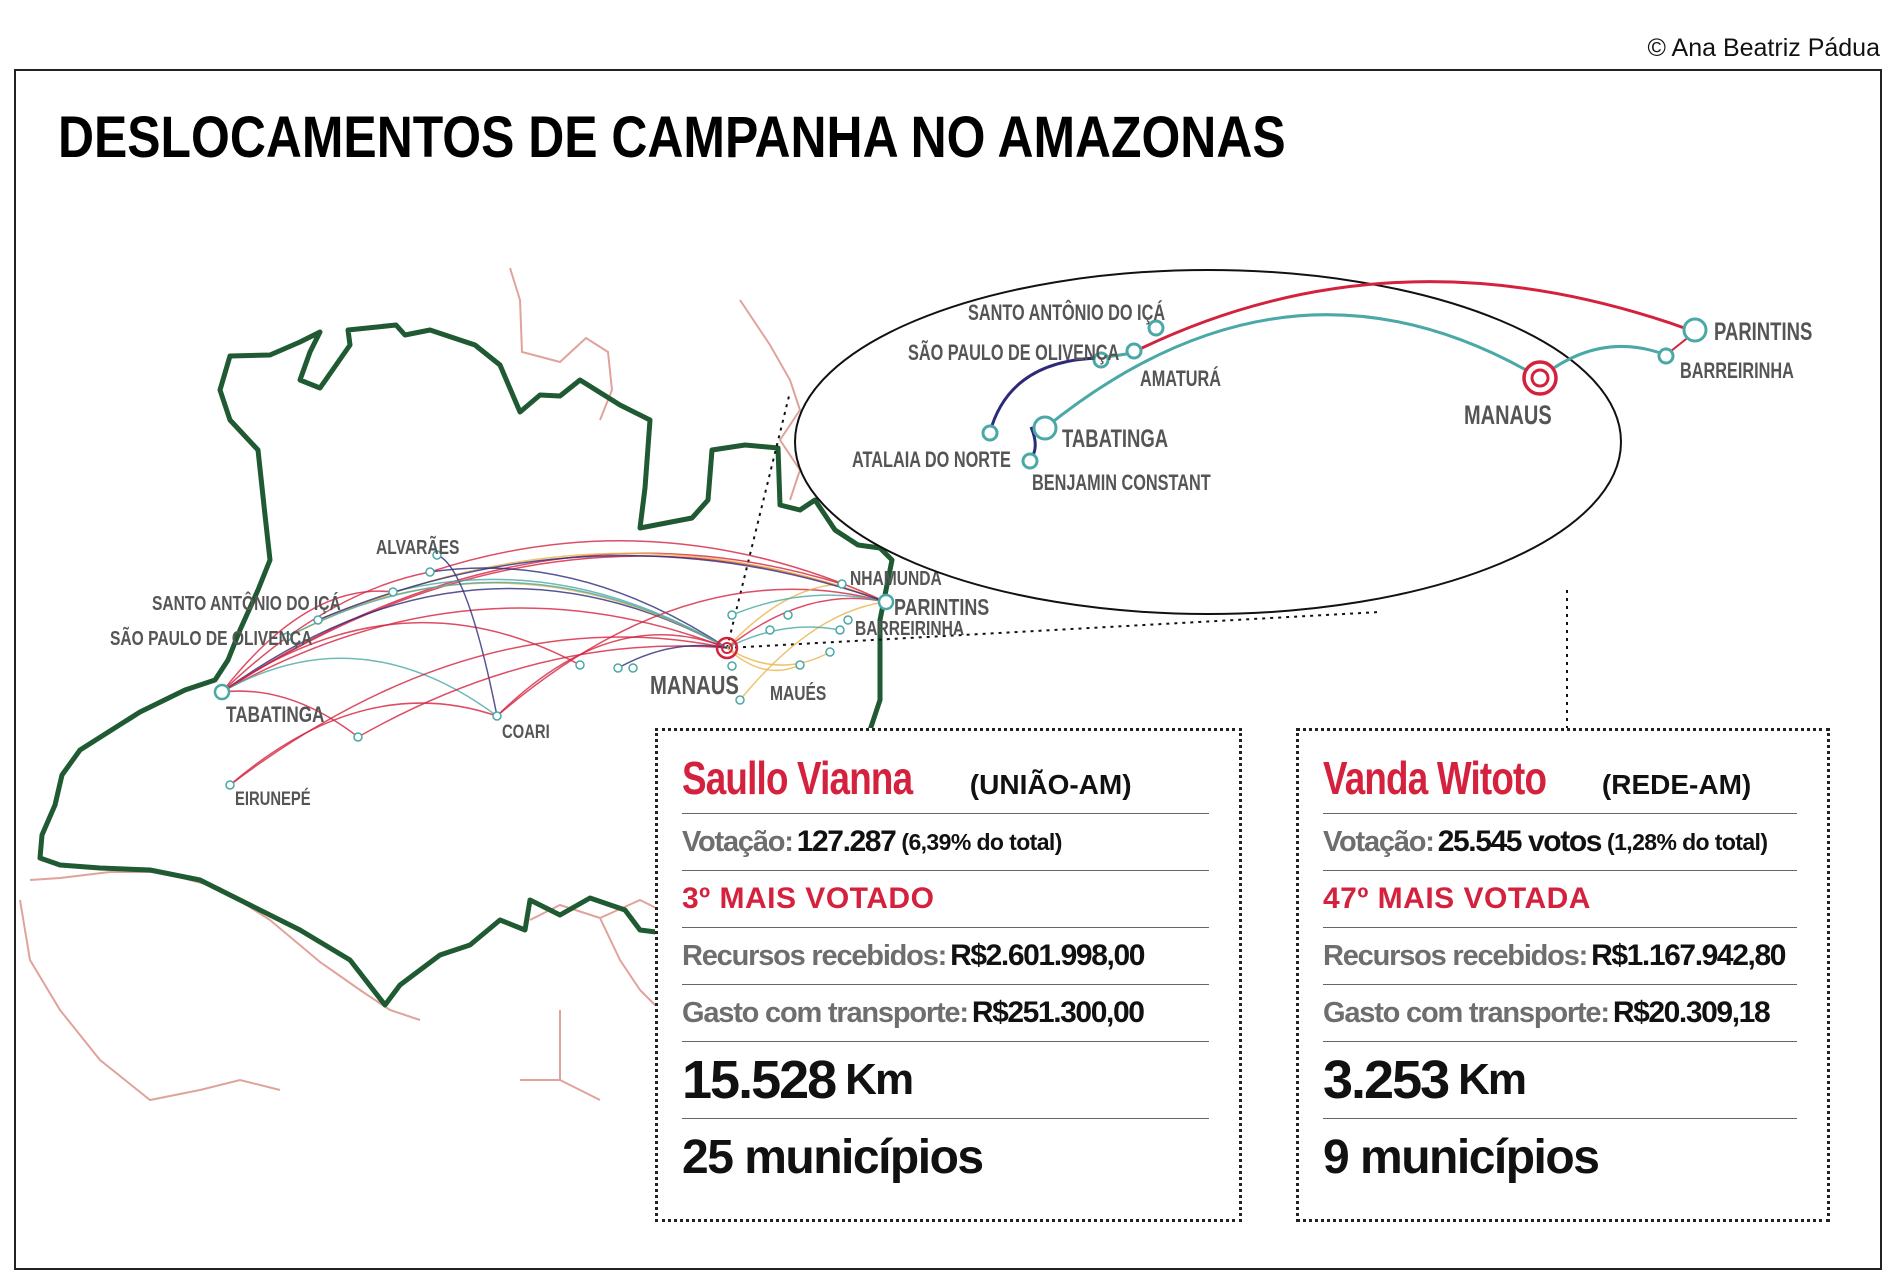 The height and width of the screenshot is (1284, 1890). What do you see at coordinates (1520, 841) in the screenshot?
I see `votes-value: 25.545 votos` at bounding box center [1520, 841].